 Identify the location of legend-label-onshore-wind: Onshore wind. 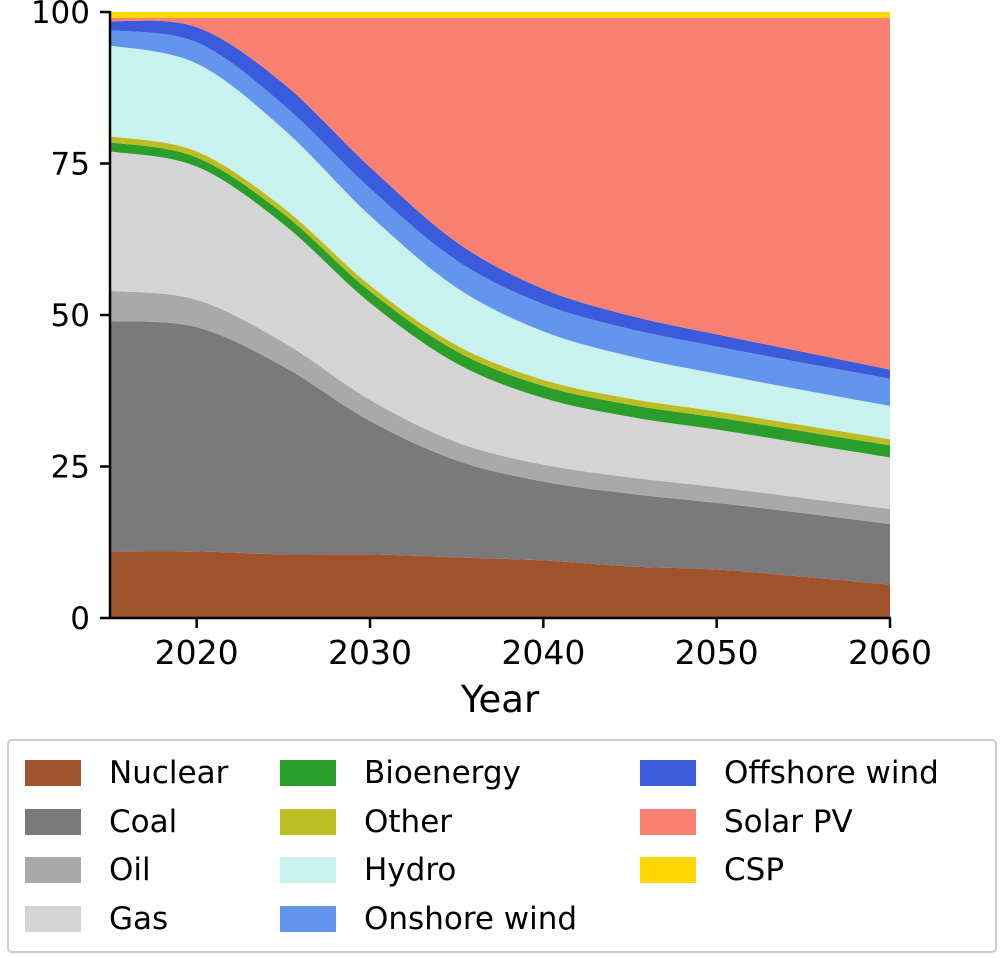
(471, 918).